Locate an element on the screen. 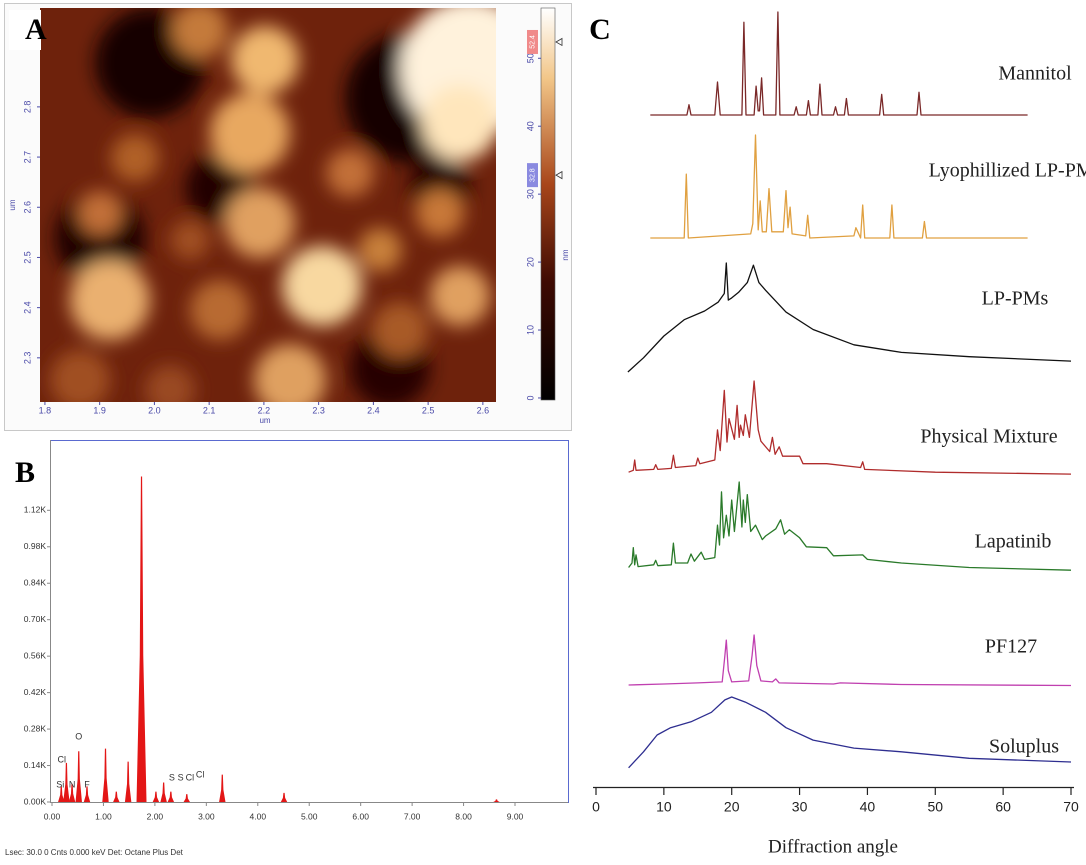  series-label: Lyophillized LP-PMs is located at coordinates (1007, 171).